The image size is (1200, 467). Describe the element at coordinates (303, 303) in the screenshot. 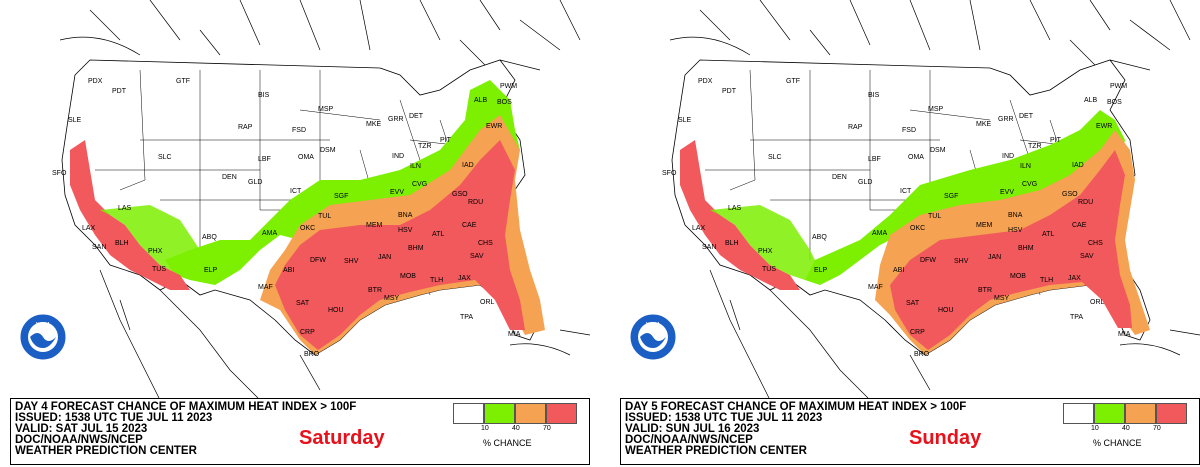

I see `city-label: SAT` at that location.